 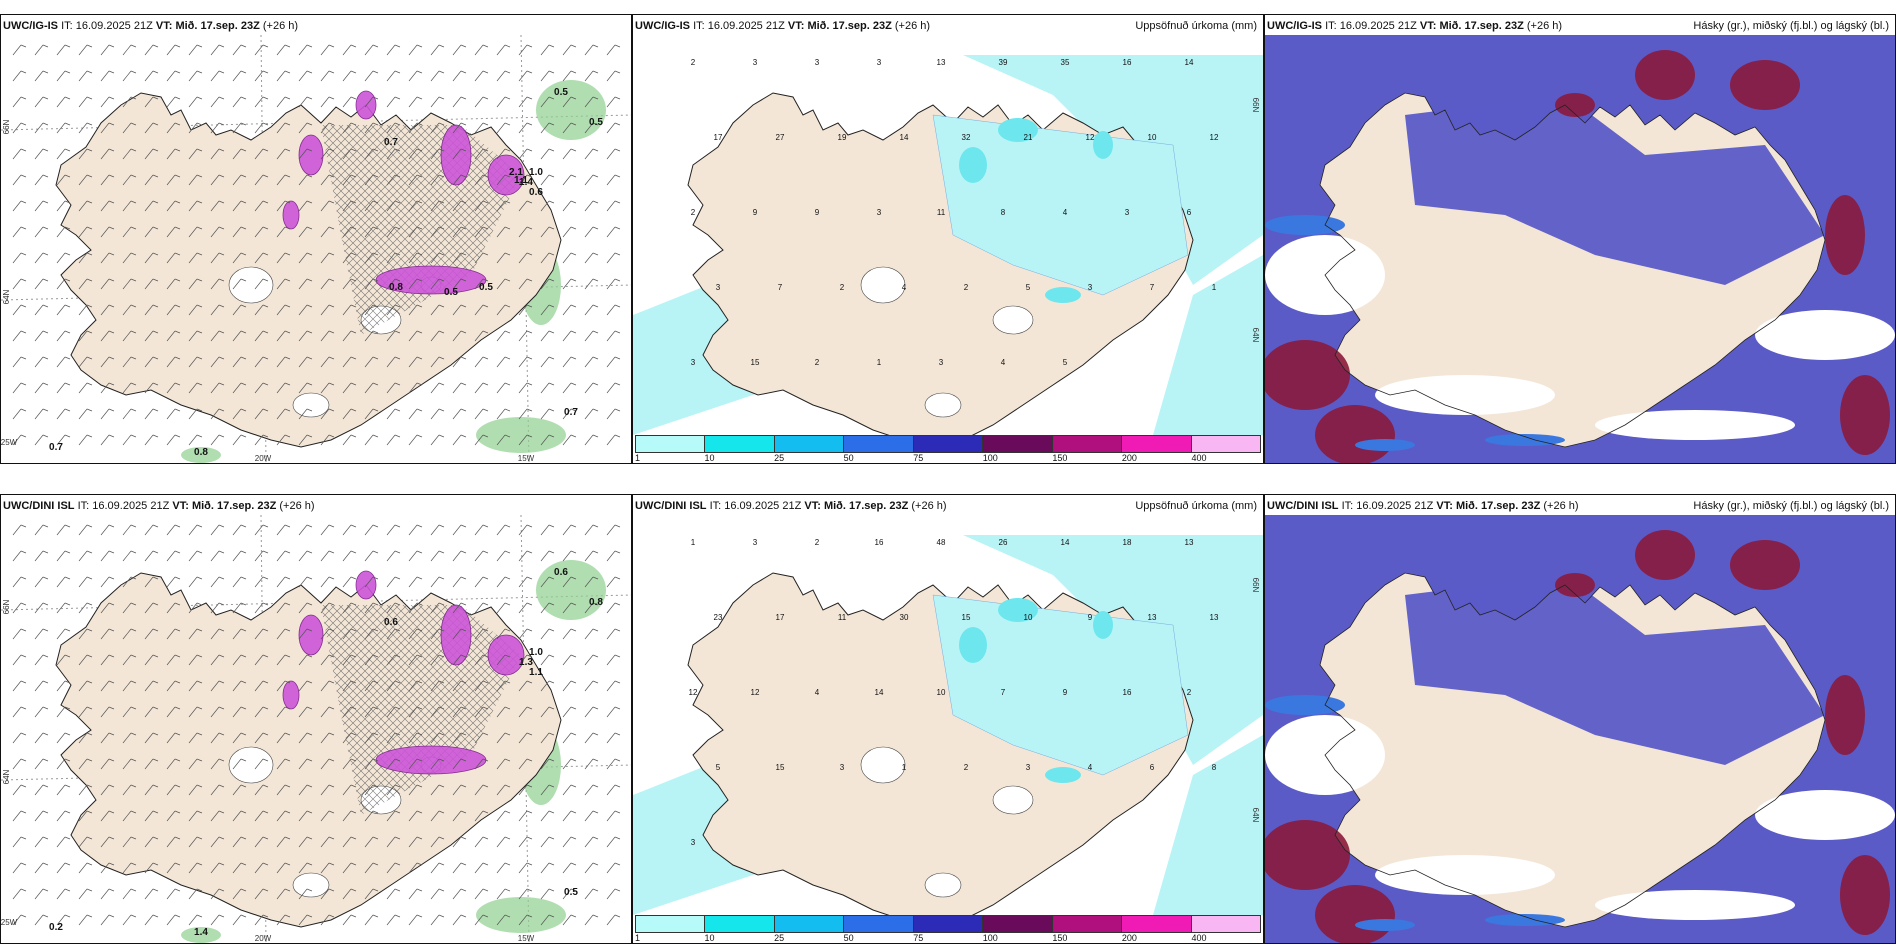 I want to click on clear-area, so click(x=1465, y=395).